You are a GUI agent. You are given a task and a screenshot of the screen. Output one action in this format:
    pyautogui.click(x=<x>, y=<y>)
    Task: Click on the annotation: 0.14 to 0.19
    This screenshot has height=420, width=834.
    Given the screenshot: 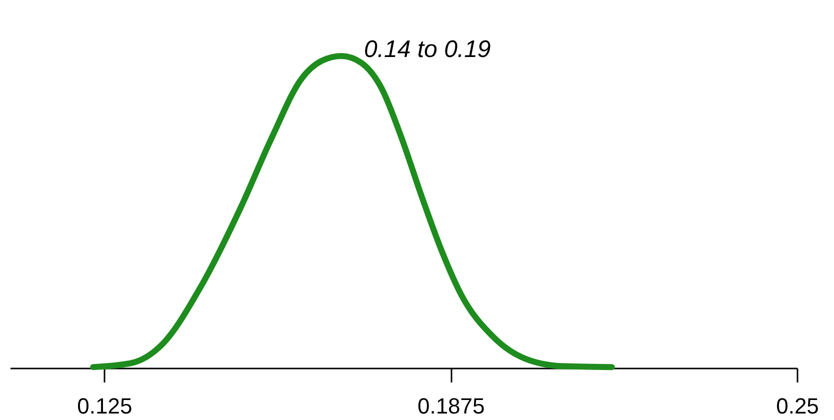 What is the action you would take?
    pyautogui.click(x=427, y=49)
    